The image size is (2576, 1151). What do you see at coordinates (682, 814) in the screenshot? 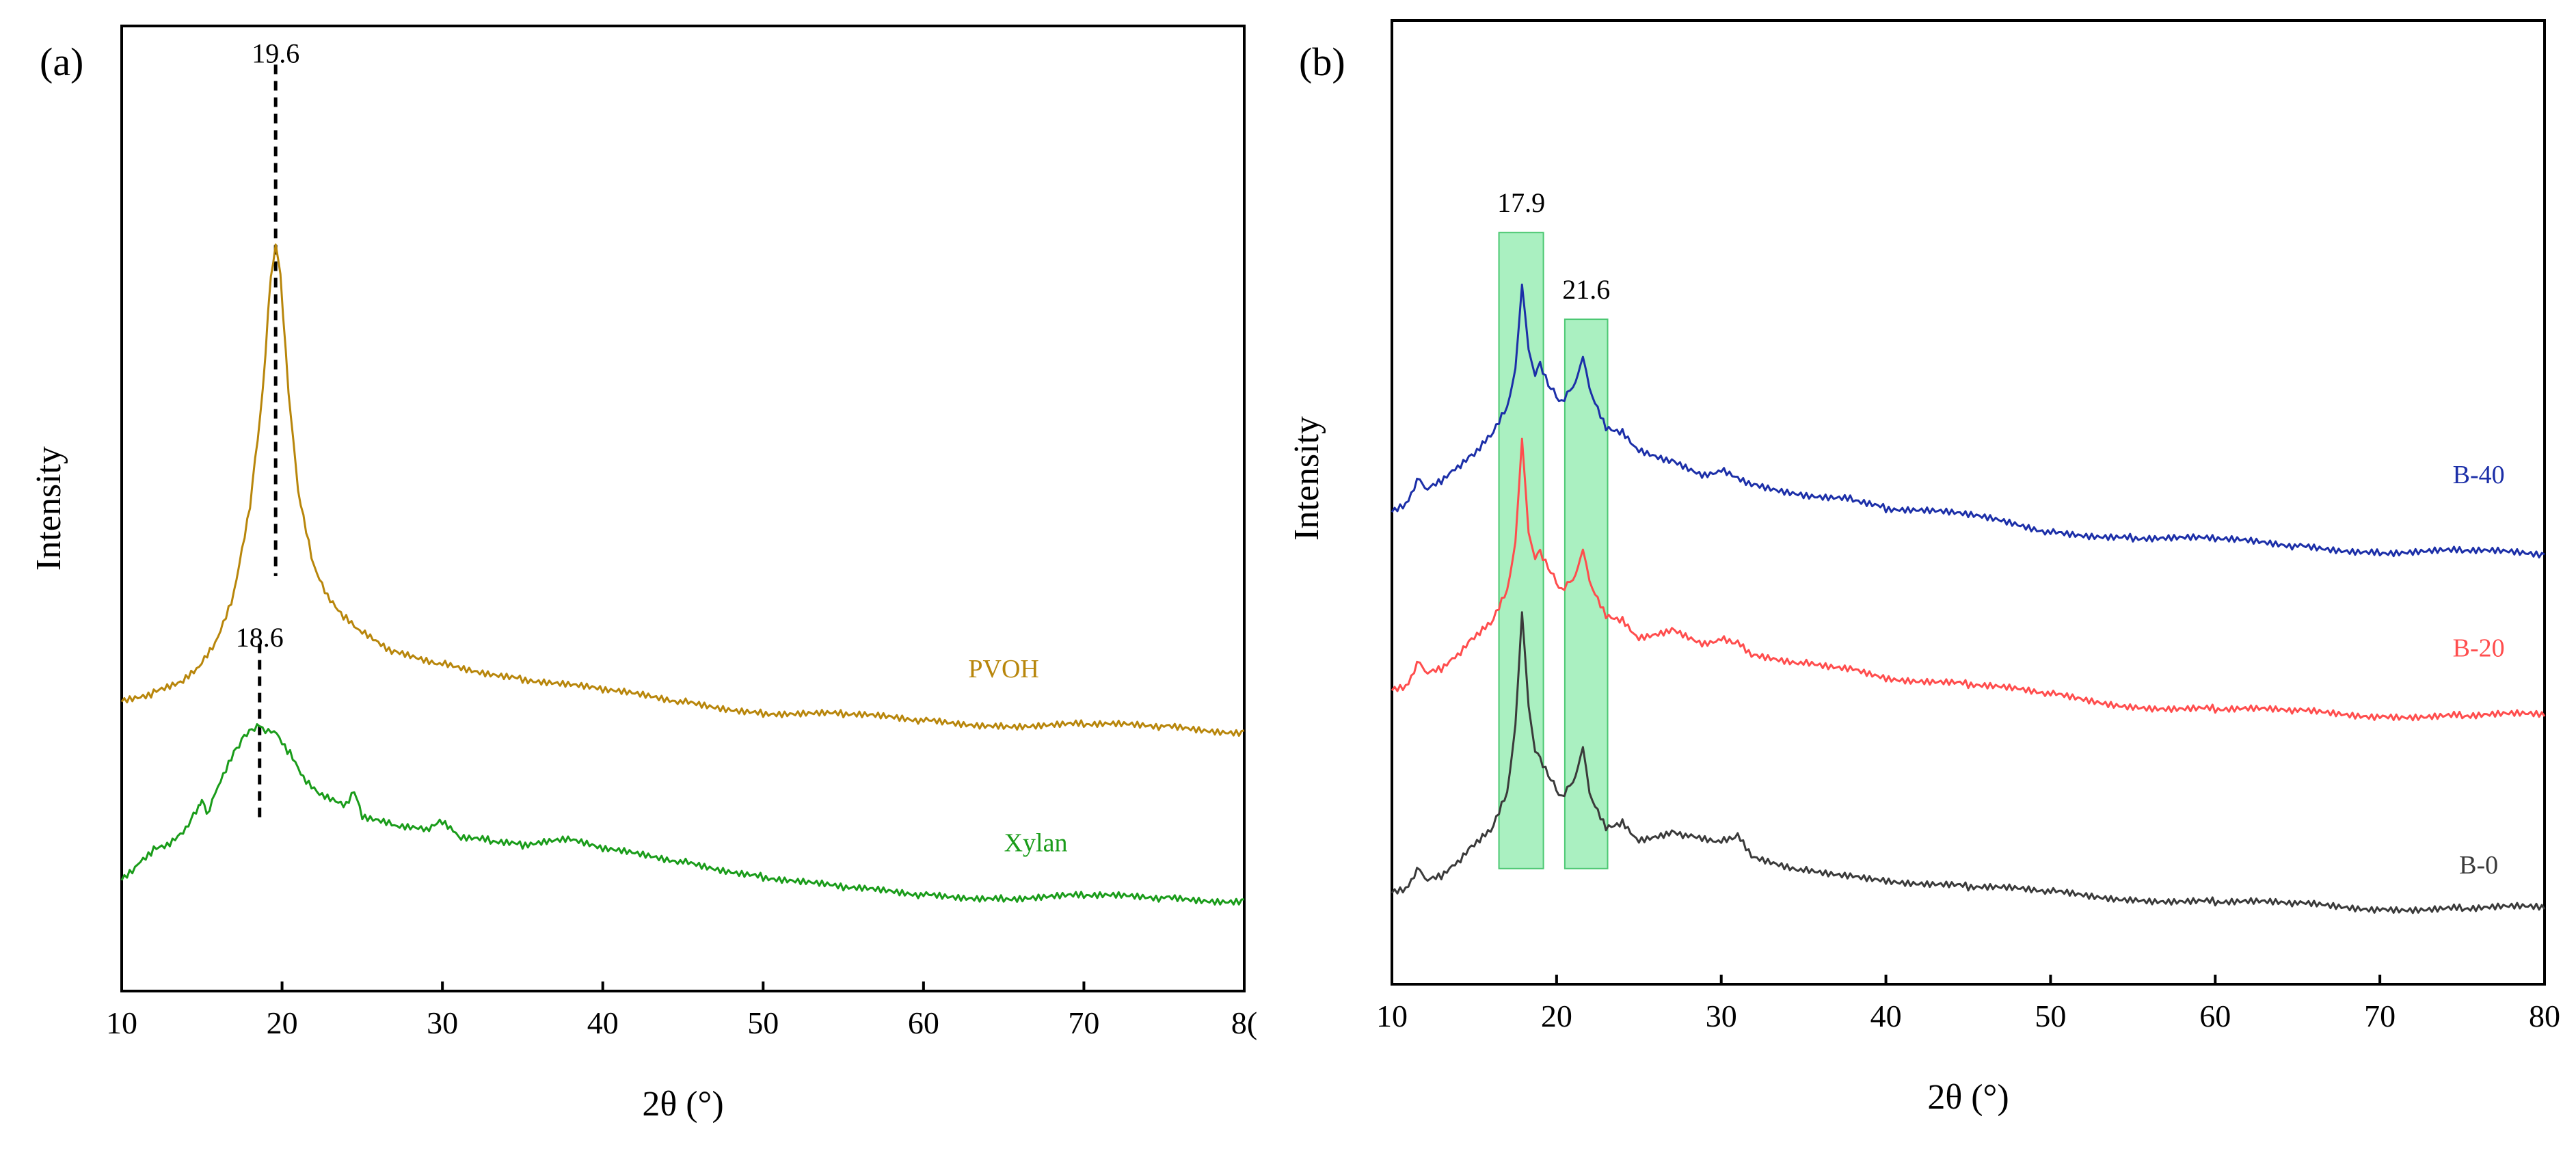
I see `series-line-xylan` at bounding box center [682, 814].